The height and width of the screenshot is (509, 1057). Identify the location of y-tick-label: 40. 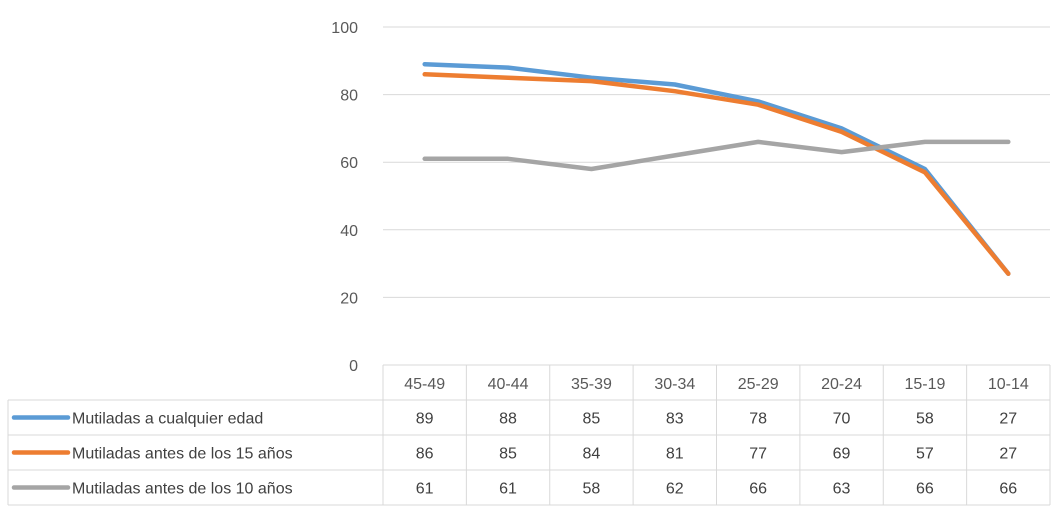
(349, 231).